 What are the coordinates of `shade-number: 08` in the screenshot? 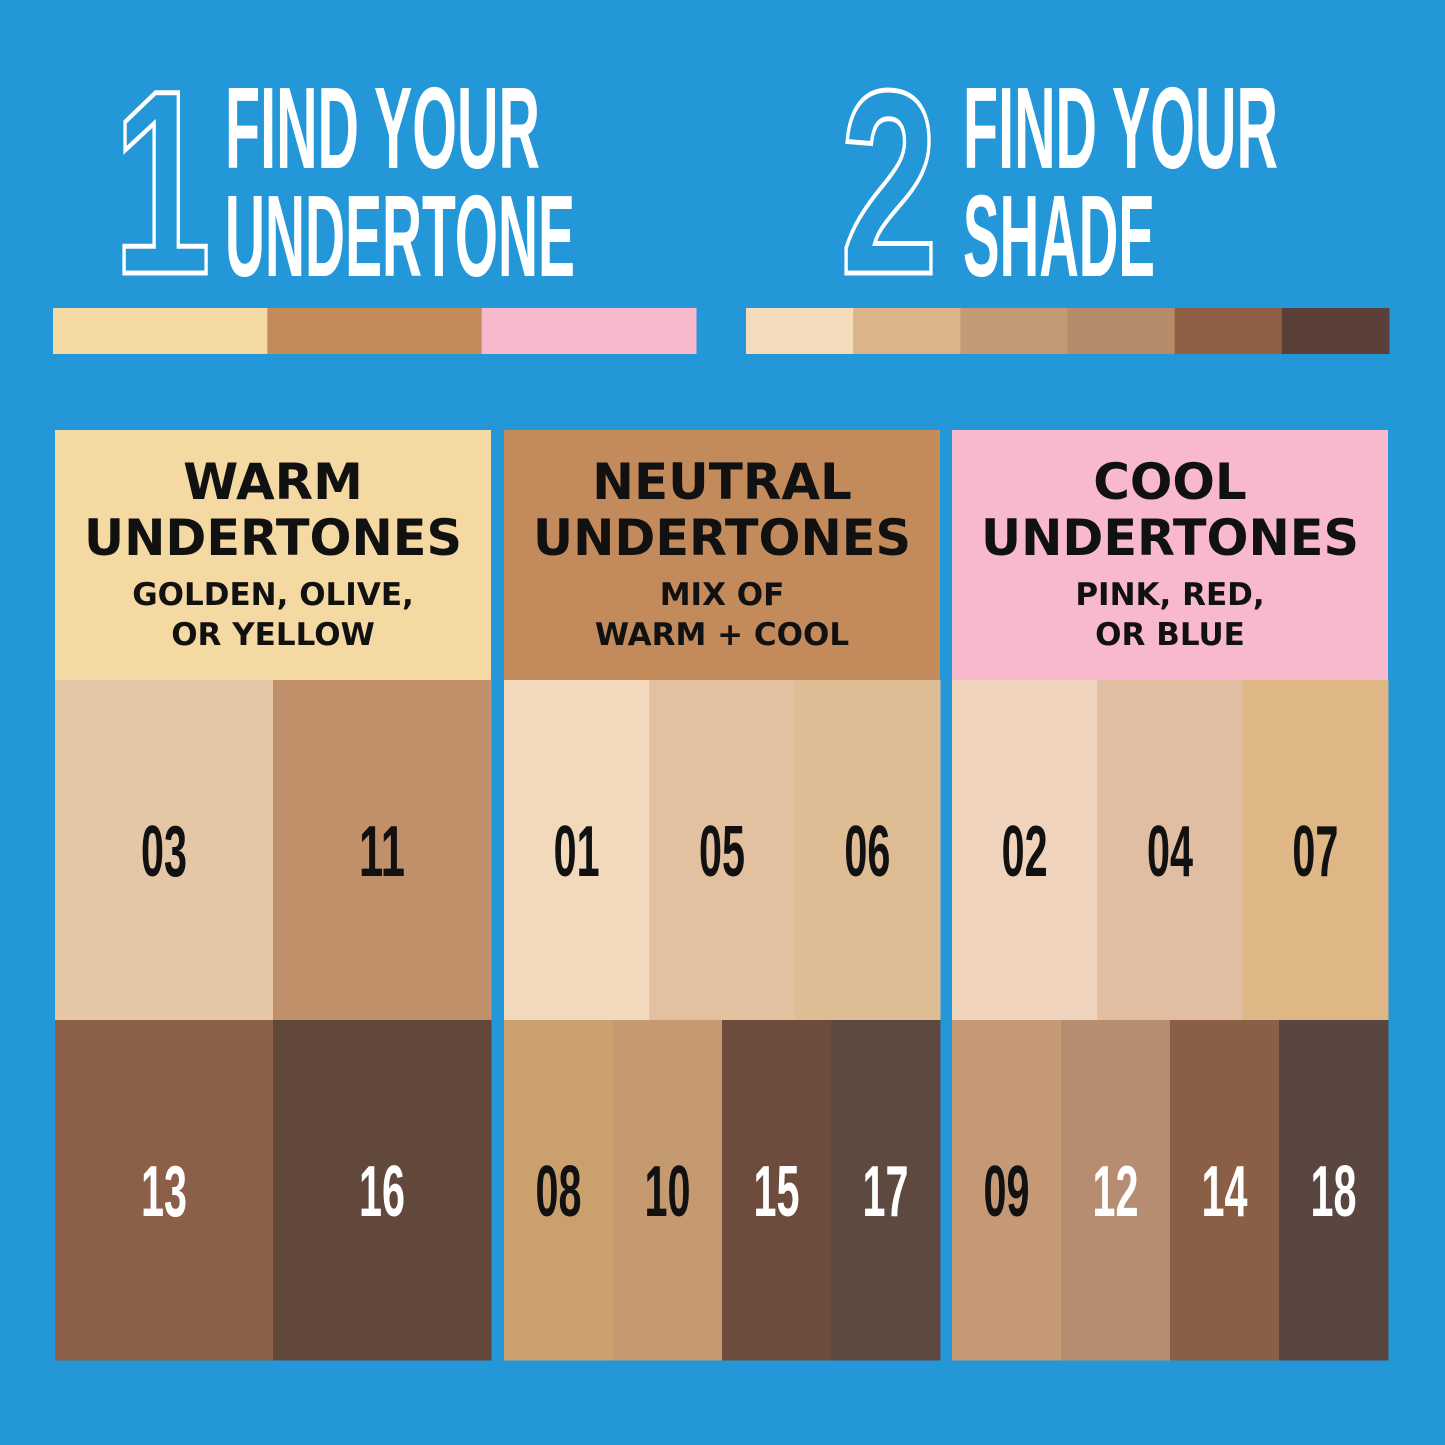 It's located at (559, 1192).